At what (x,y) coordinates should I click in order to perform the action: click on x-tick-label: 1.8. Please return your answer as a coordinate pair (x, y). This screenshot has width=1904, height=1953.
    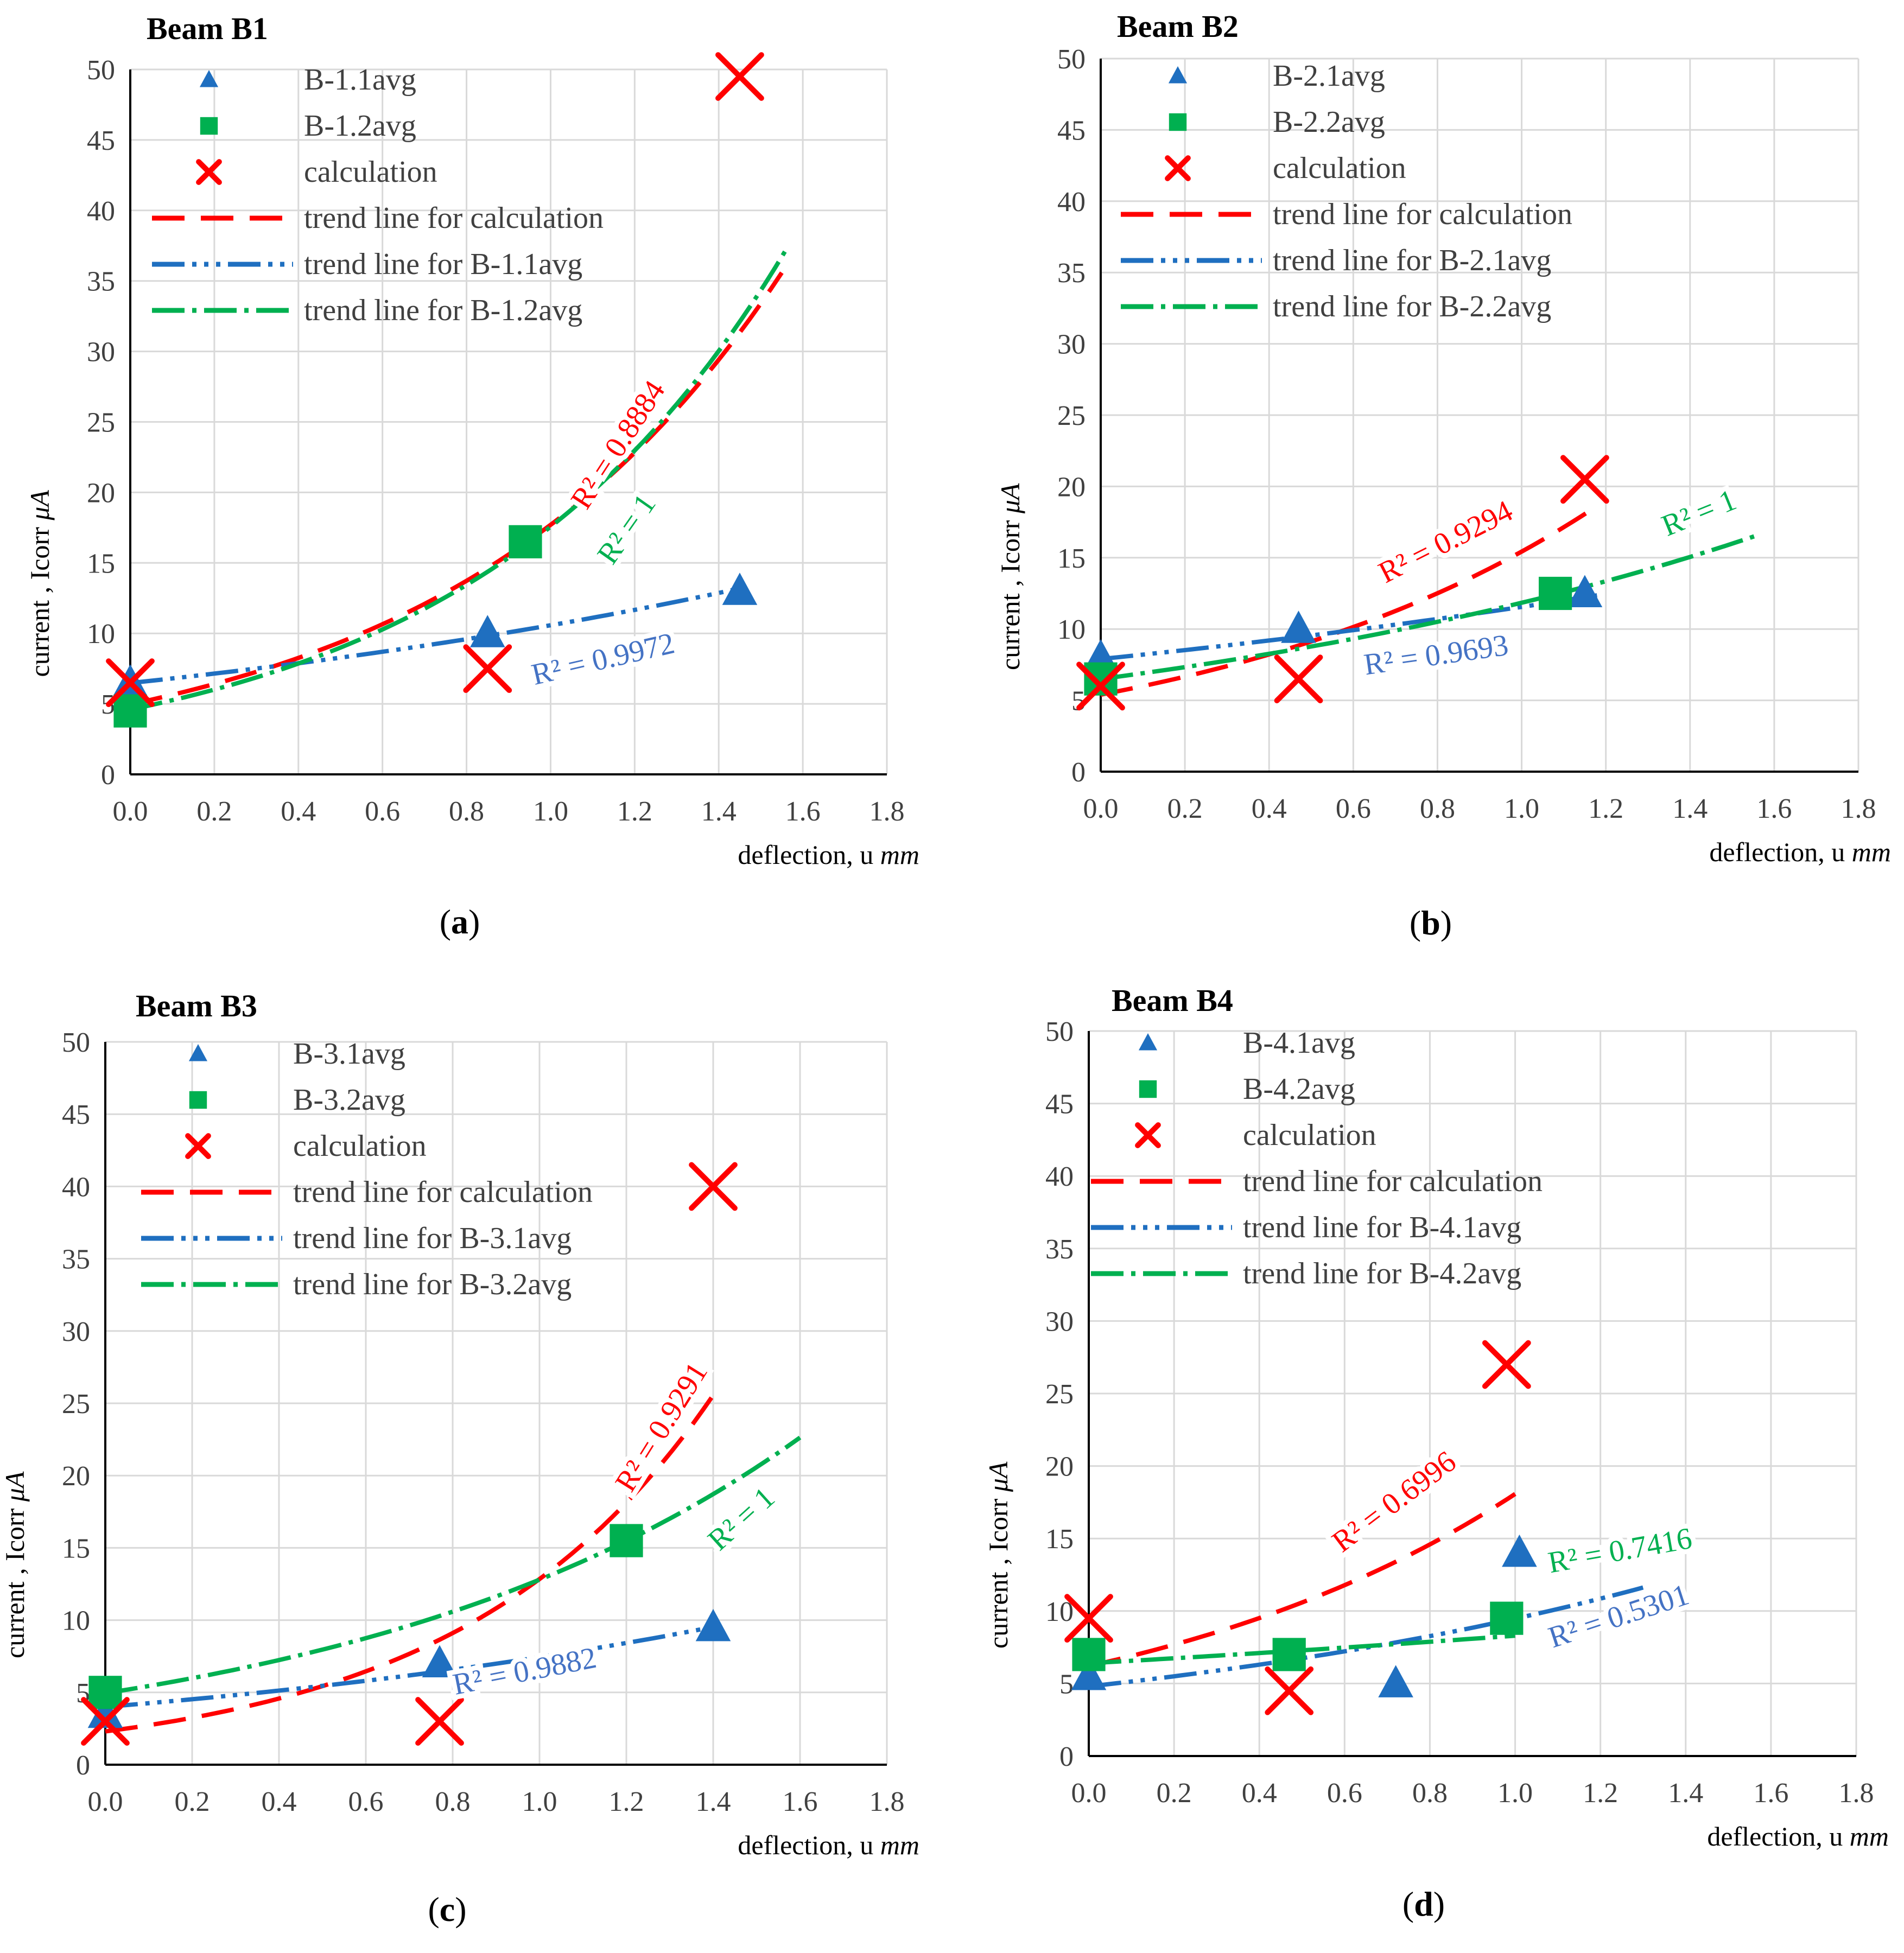
    Looking at the image, I should click on (887, 811).